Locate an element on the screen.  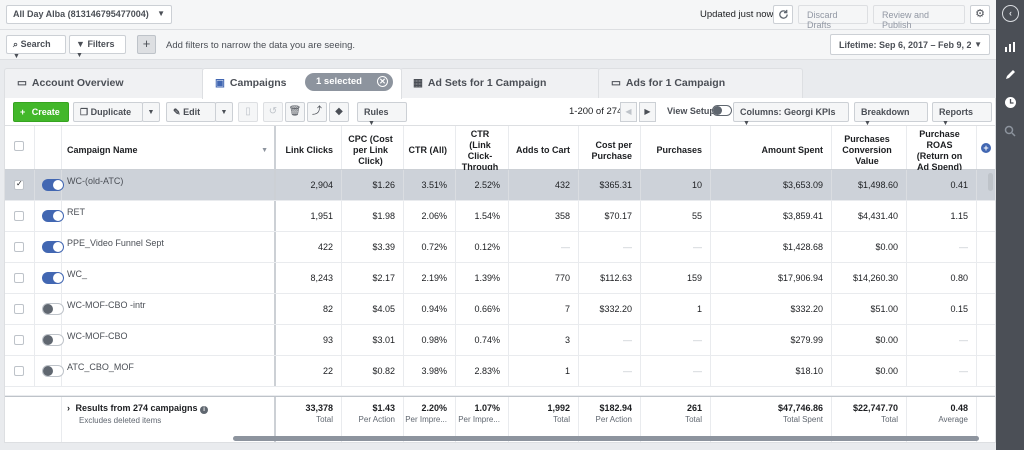
collapse-rail-button: ‹ is located at coordinates (1010, 13).